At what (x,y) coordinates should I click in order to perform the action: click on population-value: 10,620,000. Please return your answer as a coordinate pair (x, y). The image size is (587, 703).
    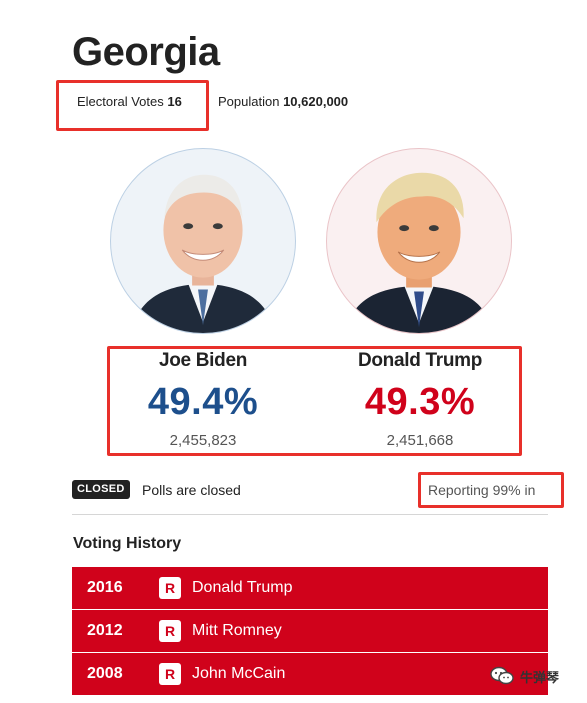
    Looking at the image, I should click on (316, 101).